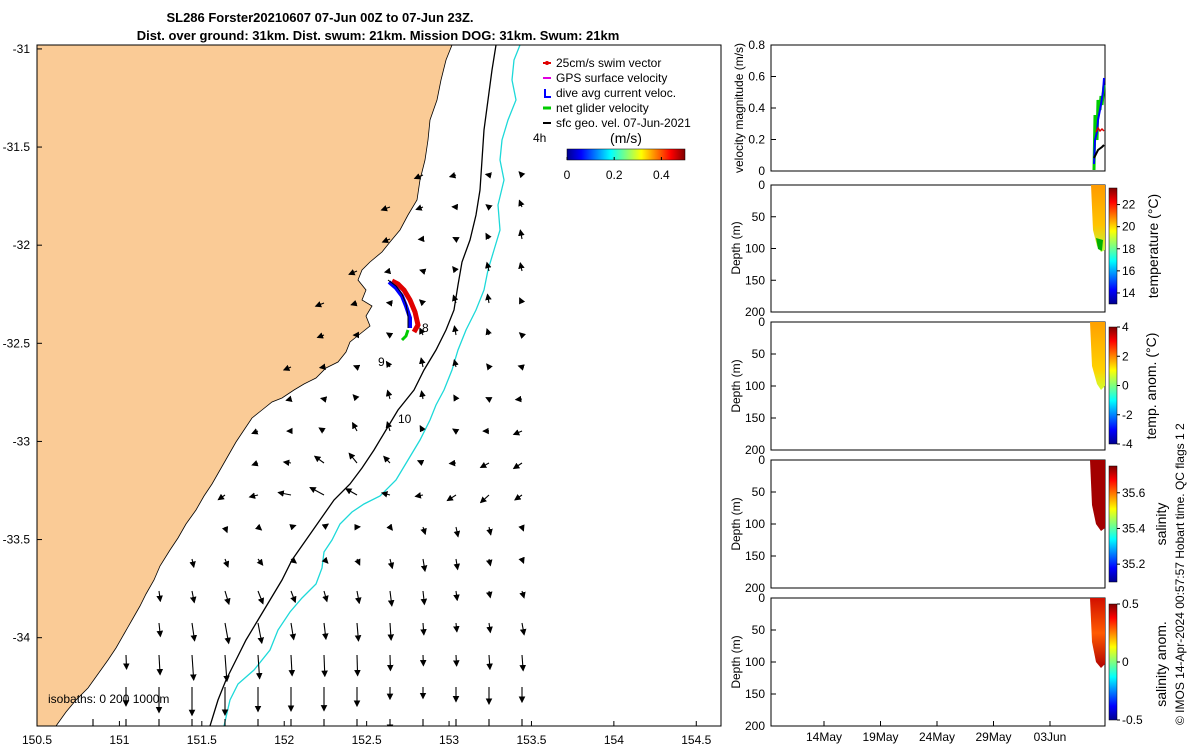 The image size is (1200, 750). I want to click on track-label-10: 10, so click(405, 419).